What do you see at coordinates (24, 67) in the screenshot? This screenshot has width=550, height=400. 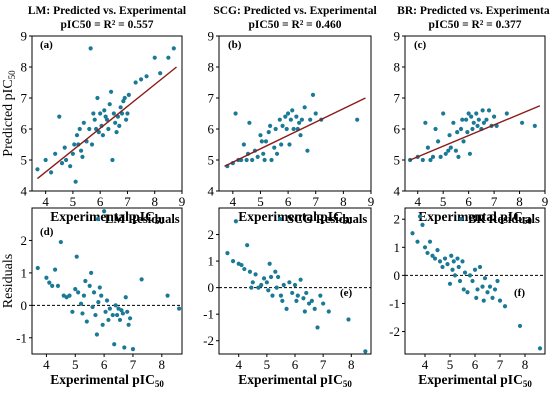 I see `y-tick-label: 8` at bounding box center [24, 67].